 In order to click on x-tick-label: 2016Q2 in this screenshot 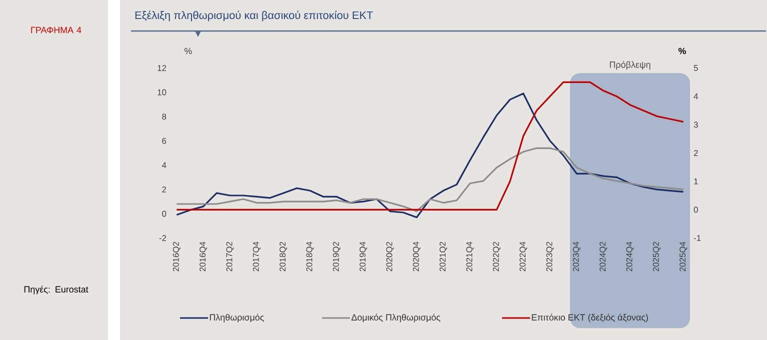, I will do `click(176, 257)`.